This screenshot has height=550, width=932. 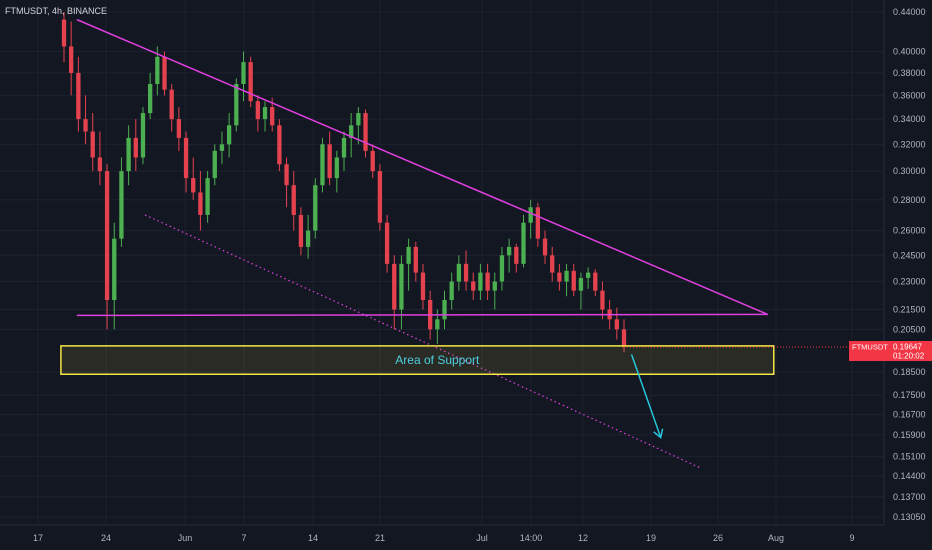 What do you see at coordinates (185, 538) in the screenshot?
I see `time-tick-label: Jun` at bounding box center [185, 538].